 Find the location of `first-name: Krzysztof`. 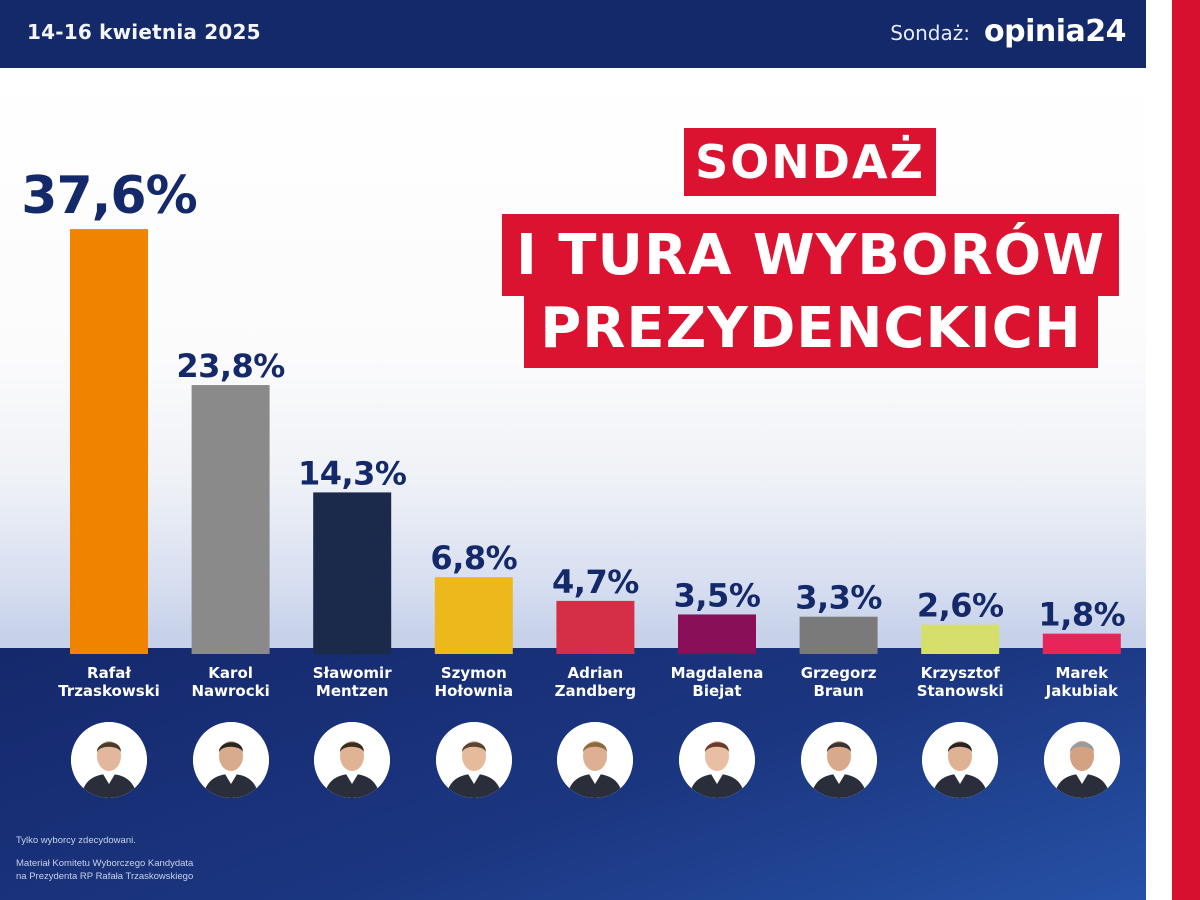

first-name: Krzysztof is located at coordinates (960, 673).